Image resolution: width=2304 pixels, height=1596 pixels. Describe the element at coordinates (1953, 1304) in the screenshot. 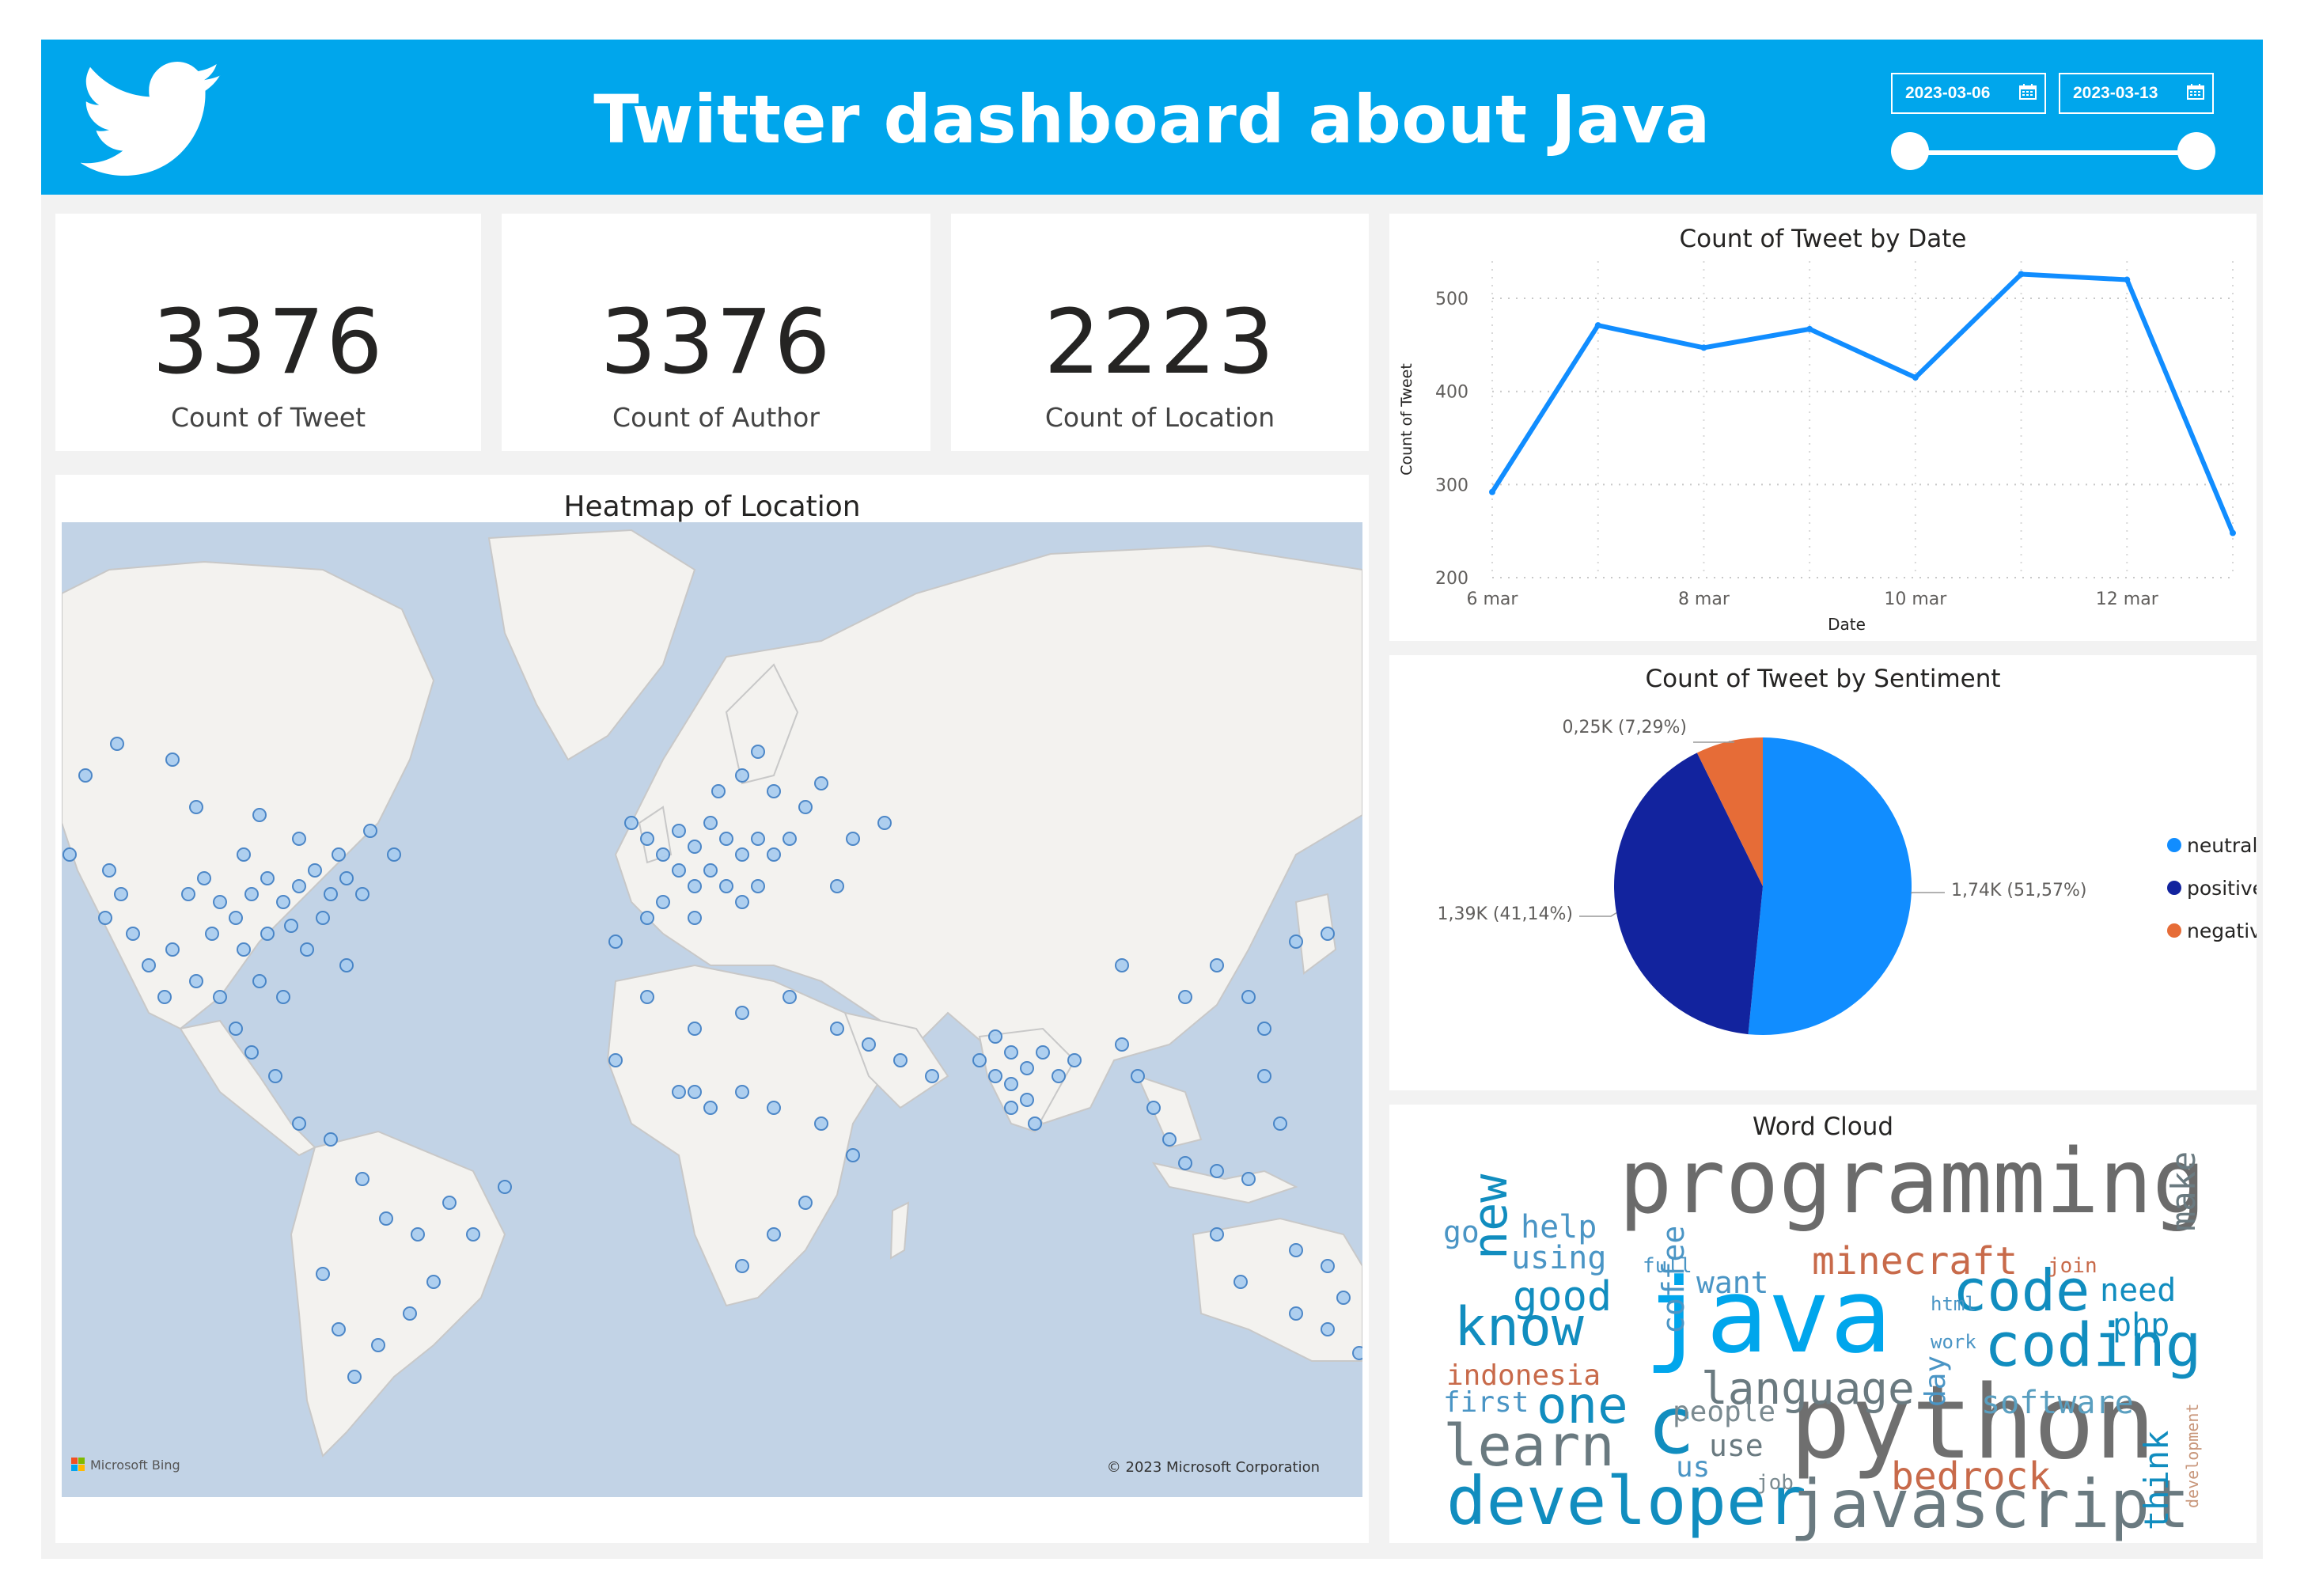

I see `word-cloud-word: html` at that location.